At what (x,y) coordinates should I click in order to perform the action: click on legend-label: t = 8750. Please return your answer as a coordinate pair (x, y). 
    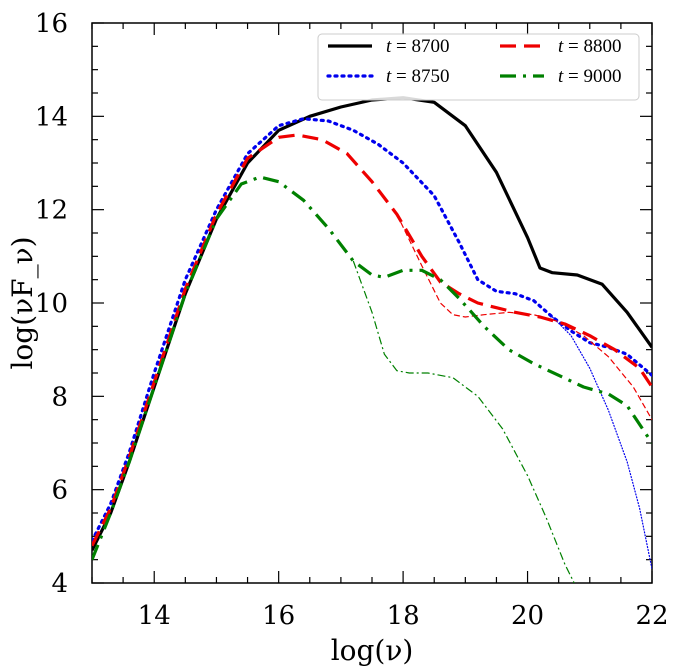
    Looking at the image, I should click on (418, 76).